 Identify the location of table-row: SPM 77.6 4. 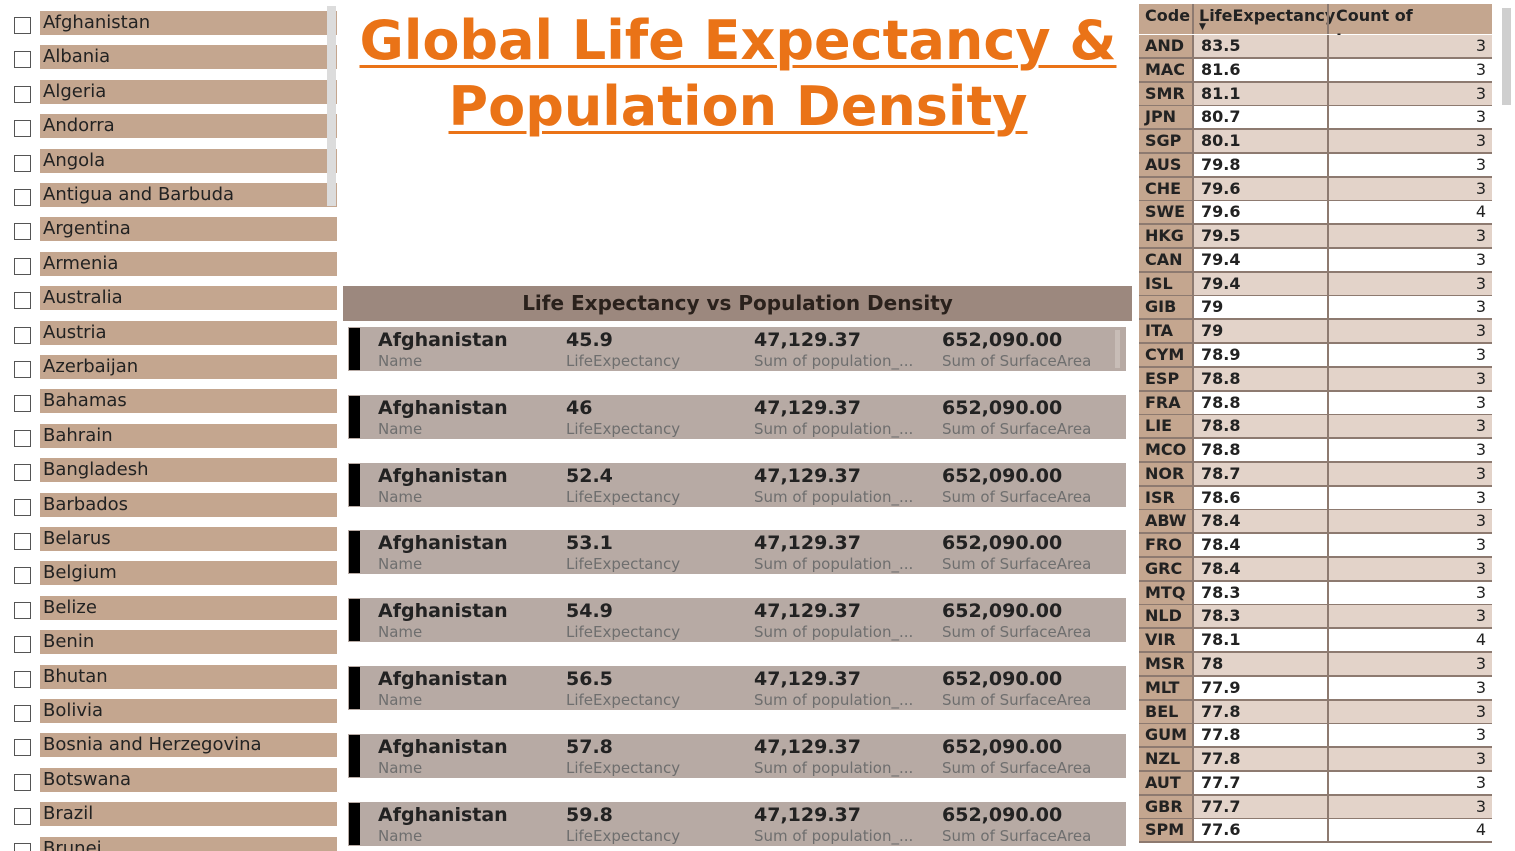
(1315, 831).